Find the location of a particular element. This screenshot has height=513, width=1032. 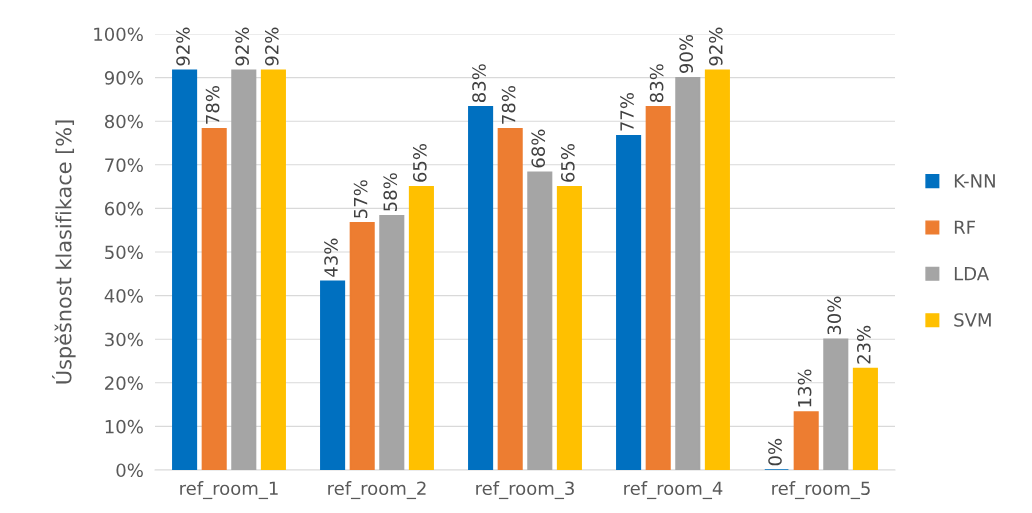

x-tick-label: ref_room_2 is located at coordinates (377, 490).